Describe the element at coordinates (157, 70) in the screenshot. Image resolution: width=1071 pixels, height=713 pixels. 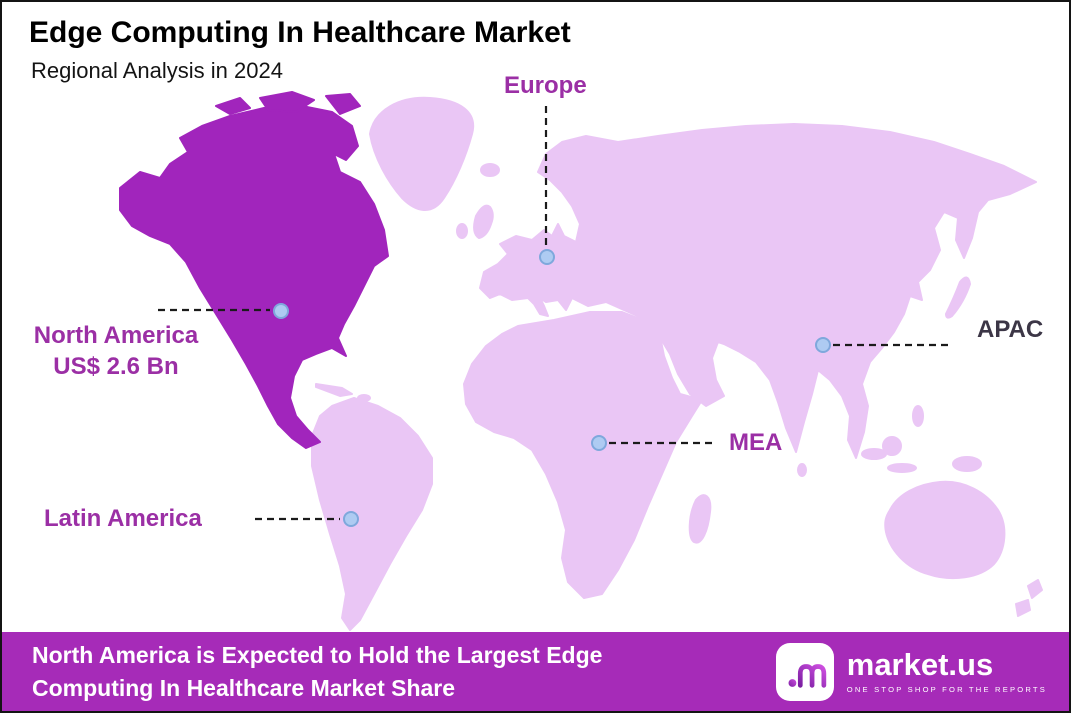
I see `page-subtitle: Regional Analysis in 2024` at that location.